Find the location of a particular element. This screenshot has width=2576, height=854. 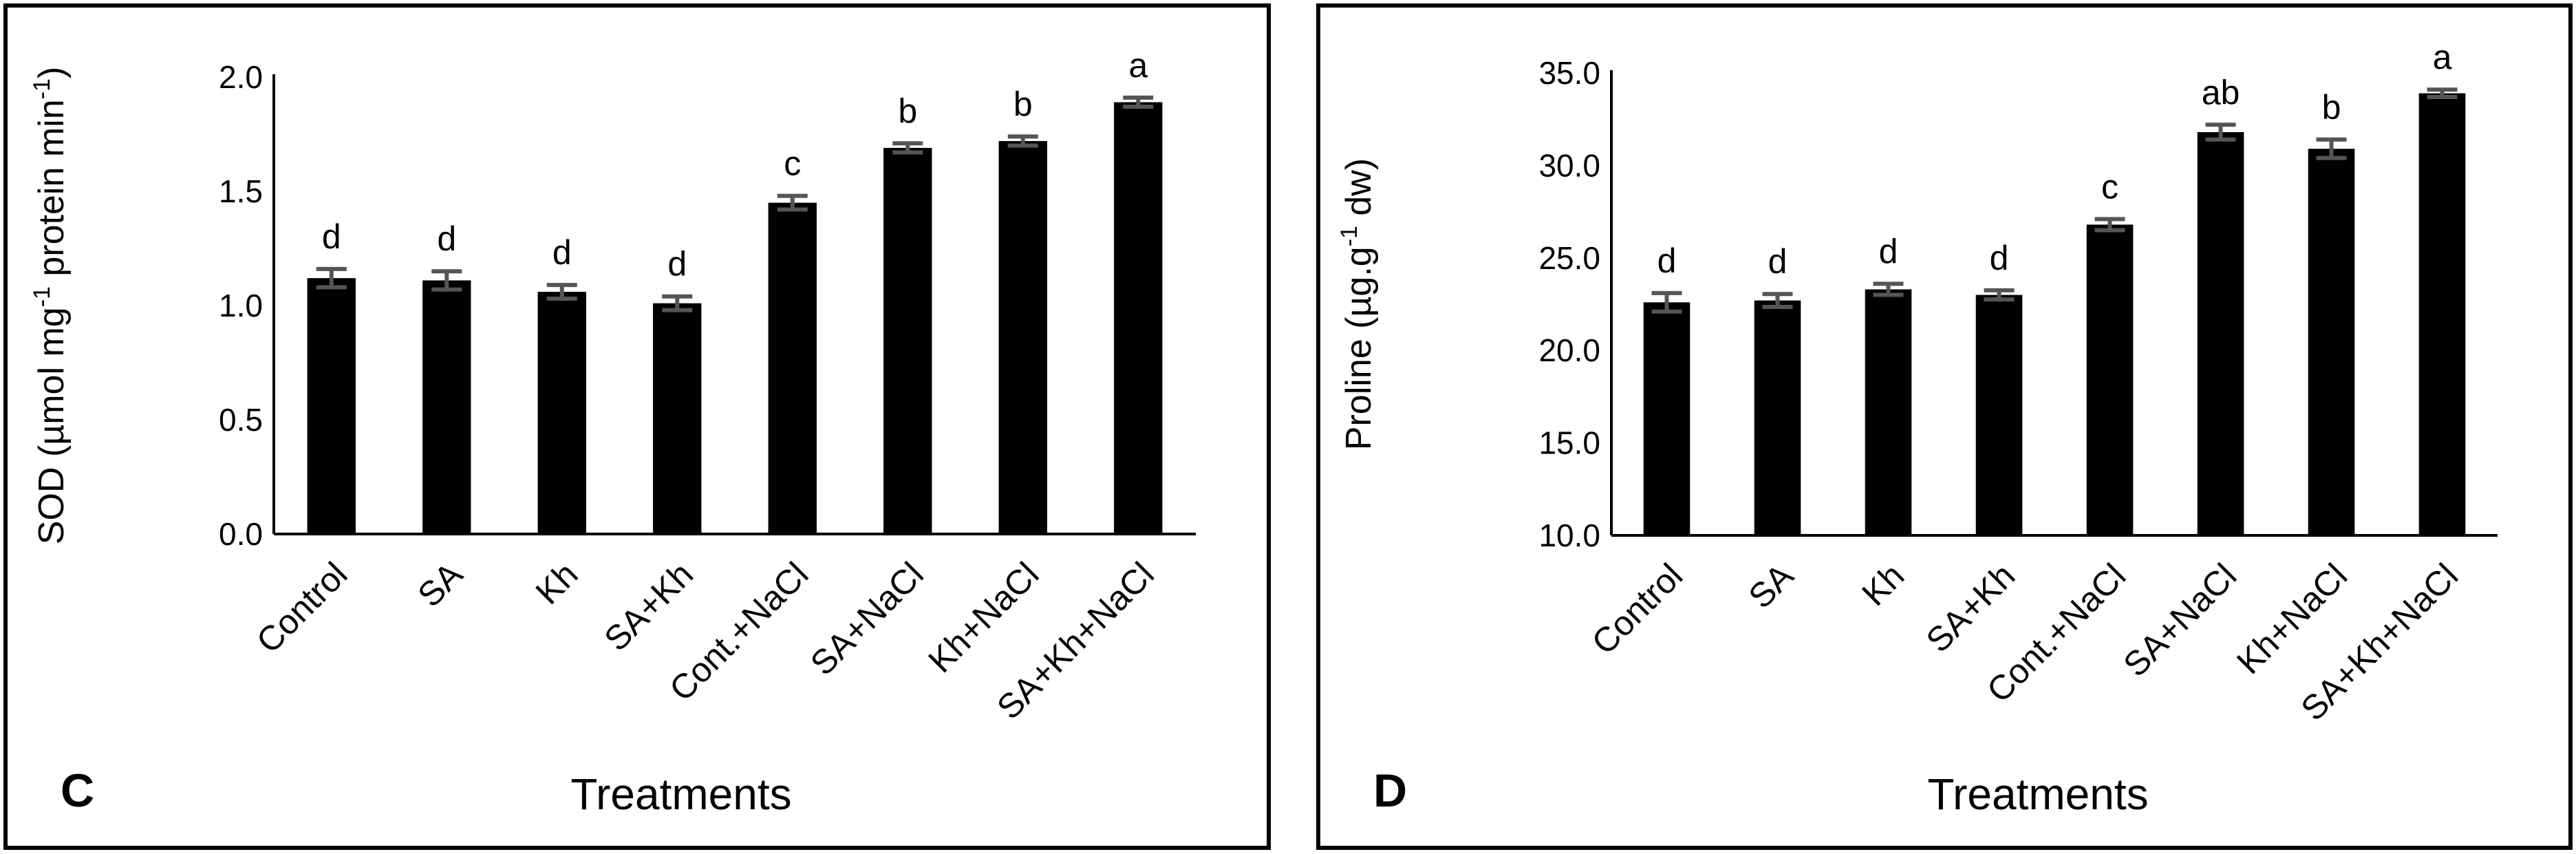

proline-y-axis-title-sup1: -1 is located at coordinates (1349, 236).